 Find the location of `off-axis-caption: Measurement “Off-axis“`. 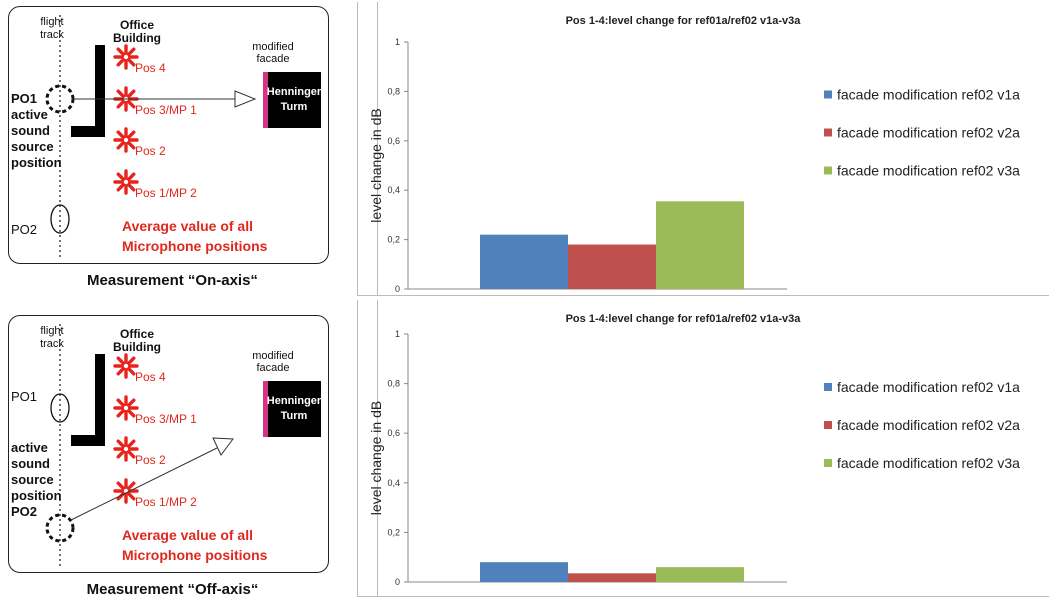

off-axis-caption: Measurement “Off-axis“ is located at coordinates (172, 589).